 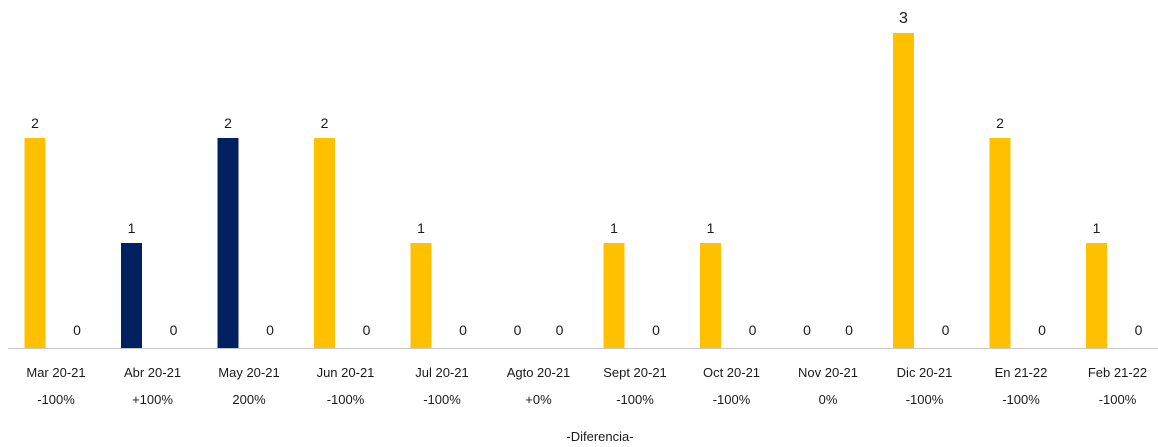 What do you see at coordinates (614, 228) in the screenshot?
I see `data-label-series1-6: 1` at bounding box center [614, 228].